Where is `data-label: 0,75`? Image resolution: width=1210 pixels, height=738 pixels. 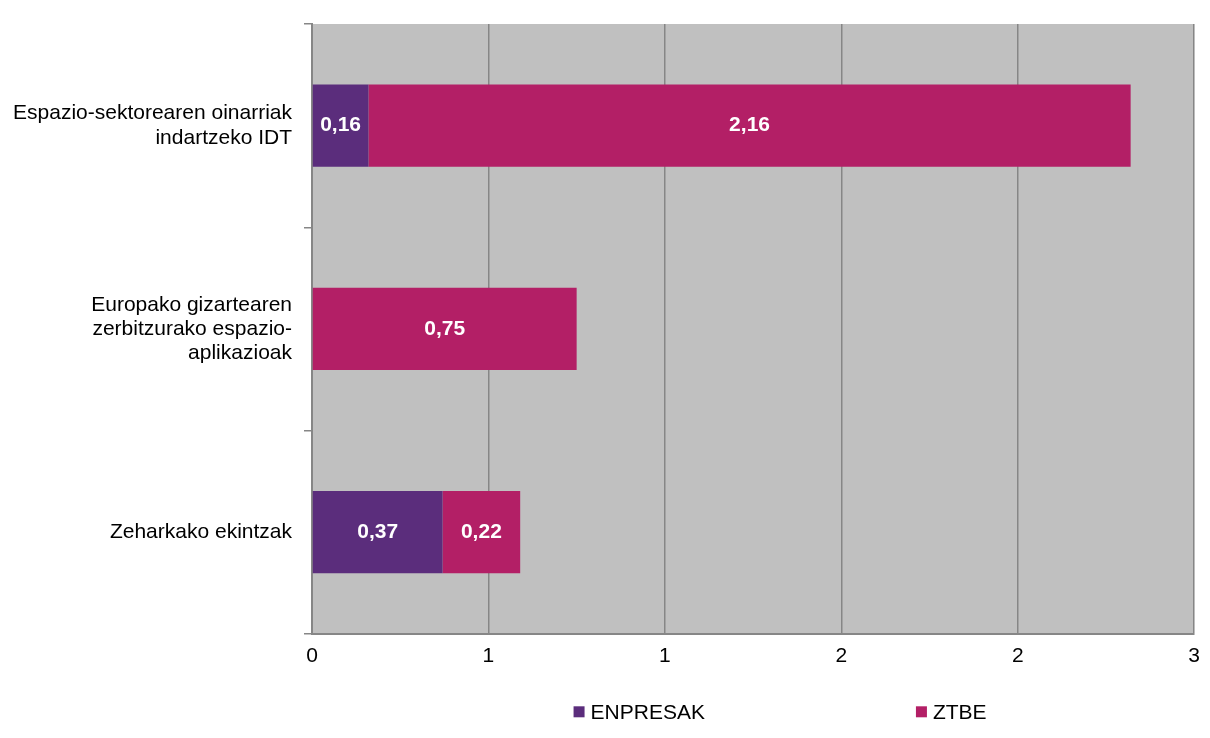 data-label: 0,75 is located at coordinates (445, 327).